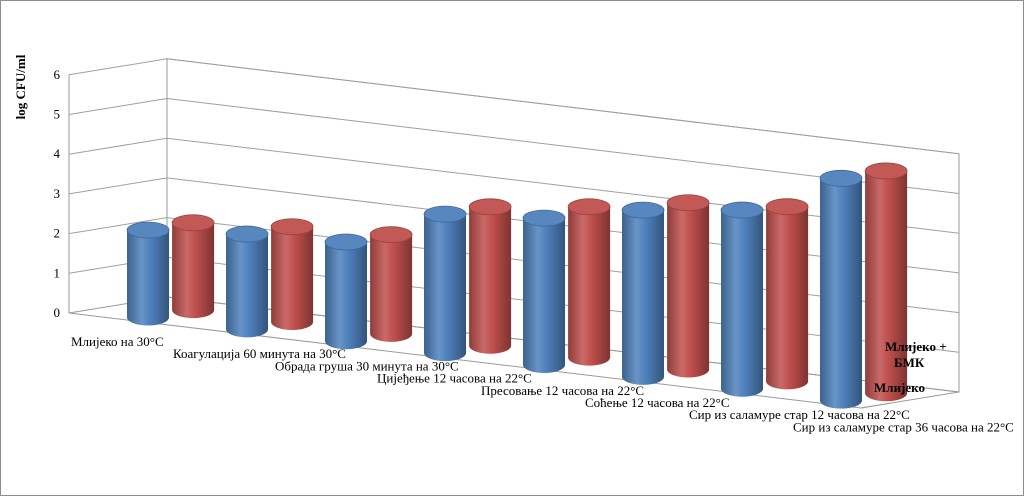 The width and height of the screenshot is (1024, 496). What do you see at coordinates (454, 378) in the screenshot?
I see `category-label: Цијеђење 12 часова на 22°C` at bounding box center [454, 378].